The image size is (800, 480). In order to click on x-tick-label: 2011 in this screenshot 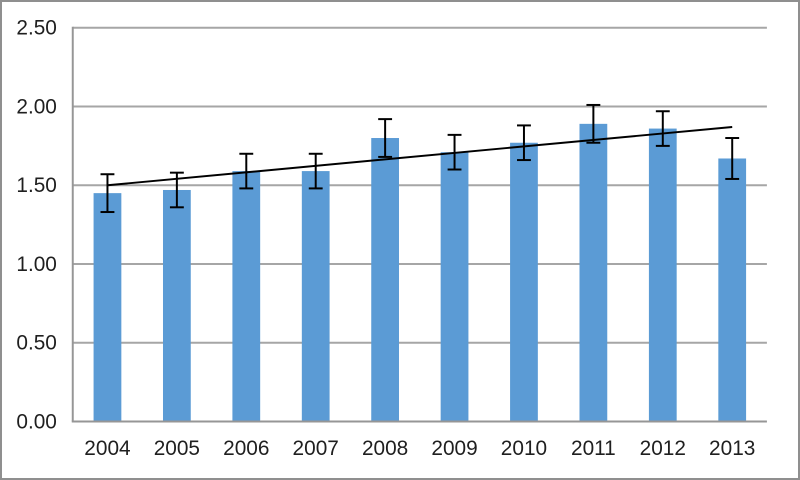, I will do `click(593, 448)`.